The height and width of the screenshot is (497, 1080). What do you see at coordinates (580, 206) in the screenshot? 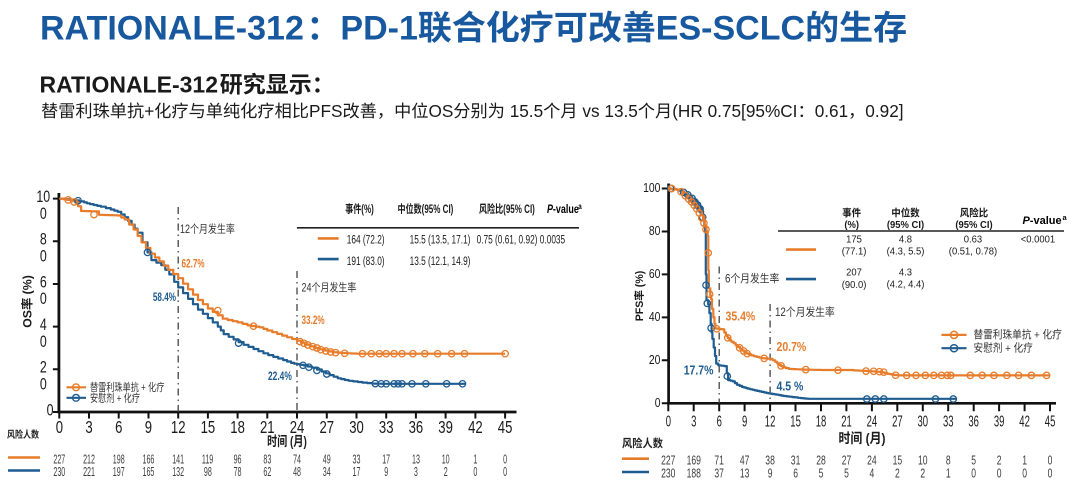
I see `svg-text: a` at bounding box center [580, 206].